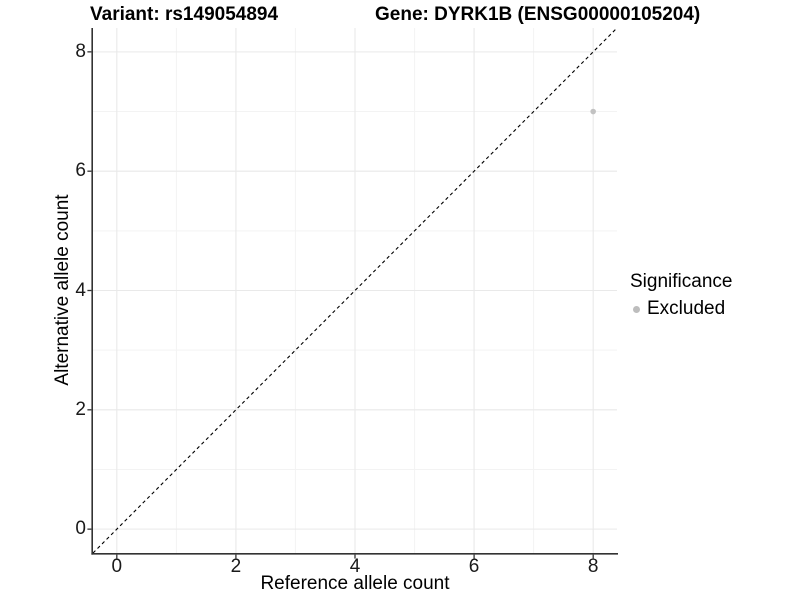 The width and height of the screenshot is (800, 600). What do you see at coordinates (117, 566) in the screenshot?
I see `x-tick-label: 0` at bounding box center [117, 566].